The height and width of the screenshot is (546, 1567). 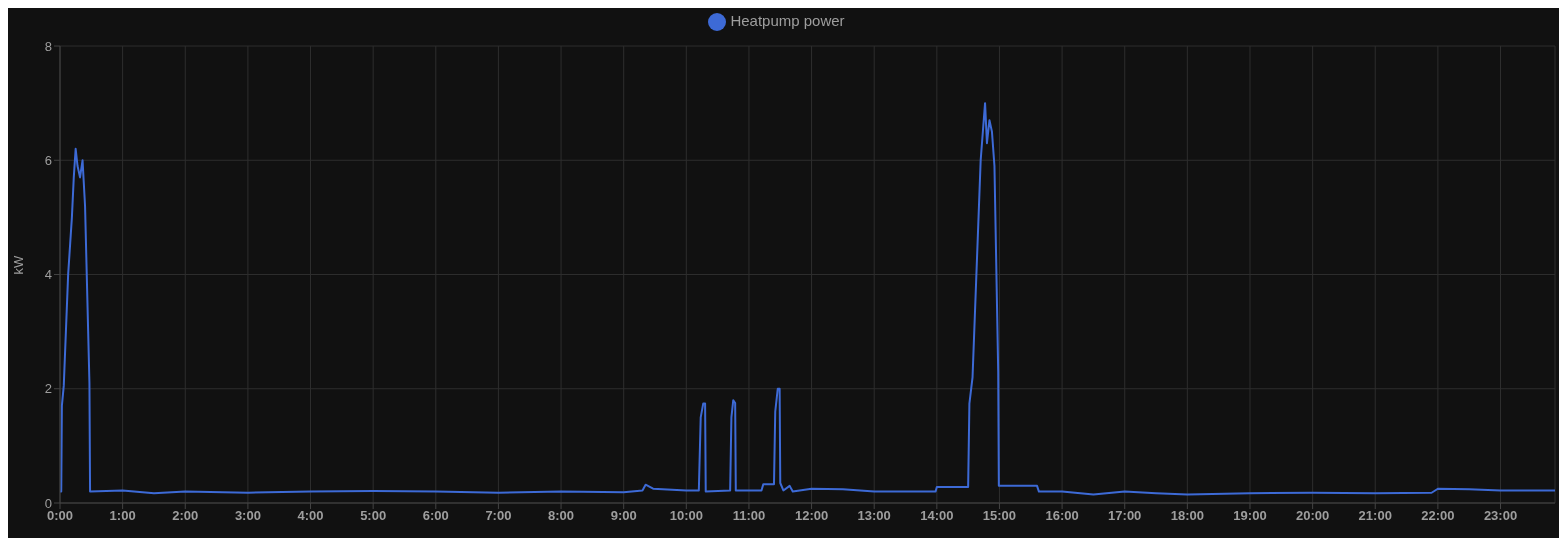 I want to click on y-tick-label: 8, so click(x=48, y=46).